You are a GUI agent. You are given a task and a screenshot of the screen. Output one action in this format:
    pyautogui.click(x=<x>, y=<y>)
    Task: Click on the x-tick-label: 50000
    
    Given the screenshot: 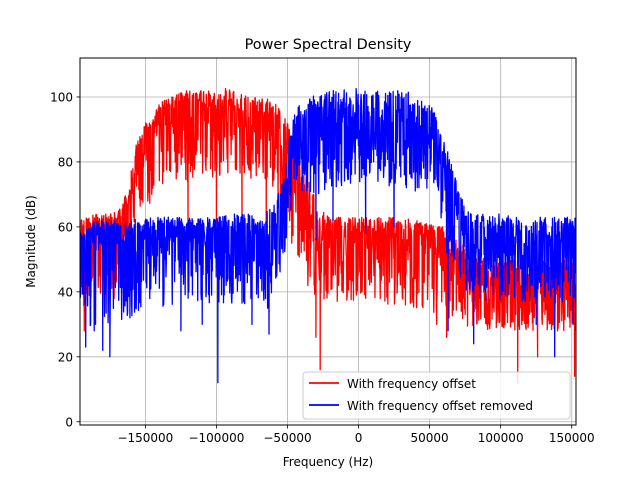 What is the action you would take?
    pyautogui.click(x=430, y=438)
    